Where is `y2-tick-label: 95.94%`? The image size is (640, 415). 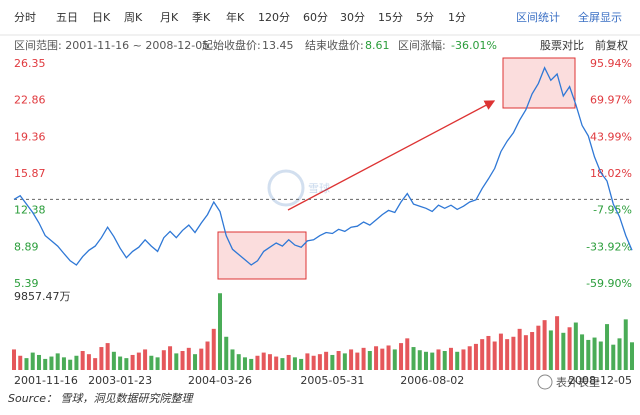 y2-tick-label: 95.94% is located at coordinates (611, 63).